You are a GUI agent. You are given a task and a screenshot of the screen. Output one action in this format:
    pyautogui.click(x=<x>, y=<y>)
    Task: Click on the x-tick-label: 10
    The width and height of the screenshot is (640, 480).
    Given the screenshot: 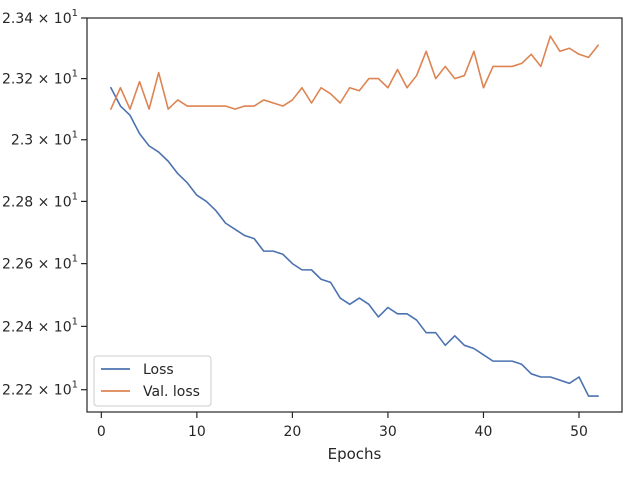 What is the action you would take?
    pyautogui.click(x=197, y=432)
    